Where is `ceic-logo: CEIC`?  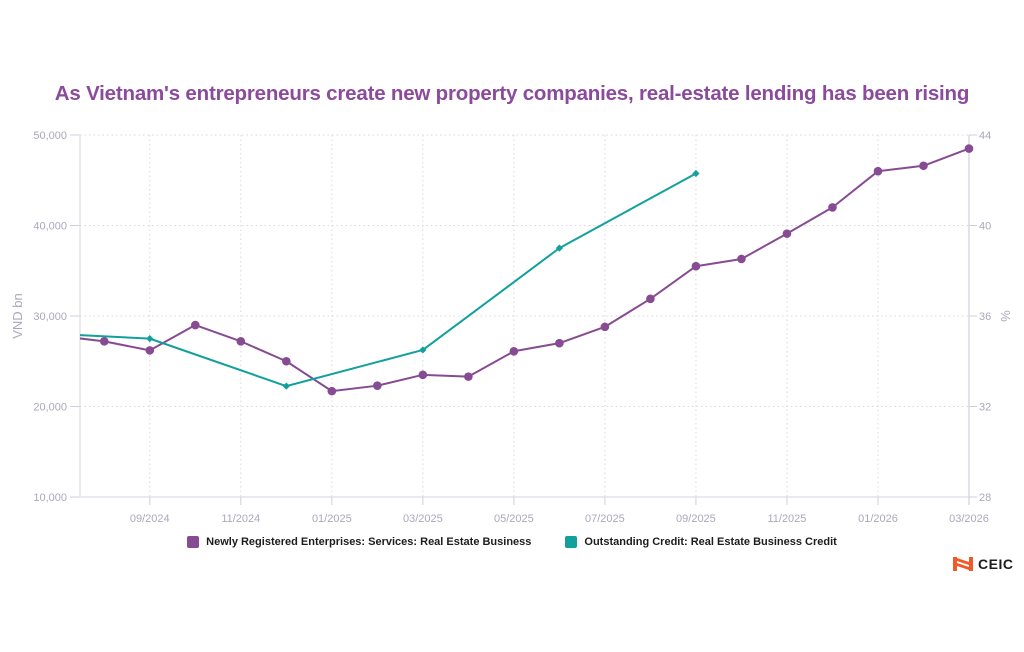 ceic-logo: CEIC is located at coordinates (983, 564).